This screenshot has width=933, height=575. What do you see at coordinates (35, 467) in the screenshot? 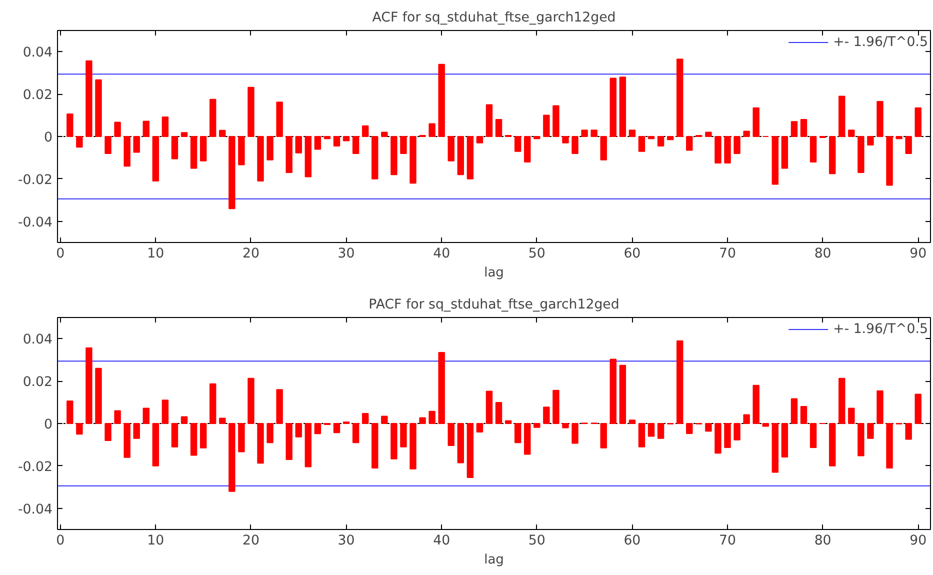
I see `y-tick-label: -0.02` at bounding box center [35, 467].